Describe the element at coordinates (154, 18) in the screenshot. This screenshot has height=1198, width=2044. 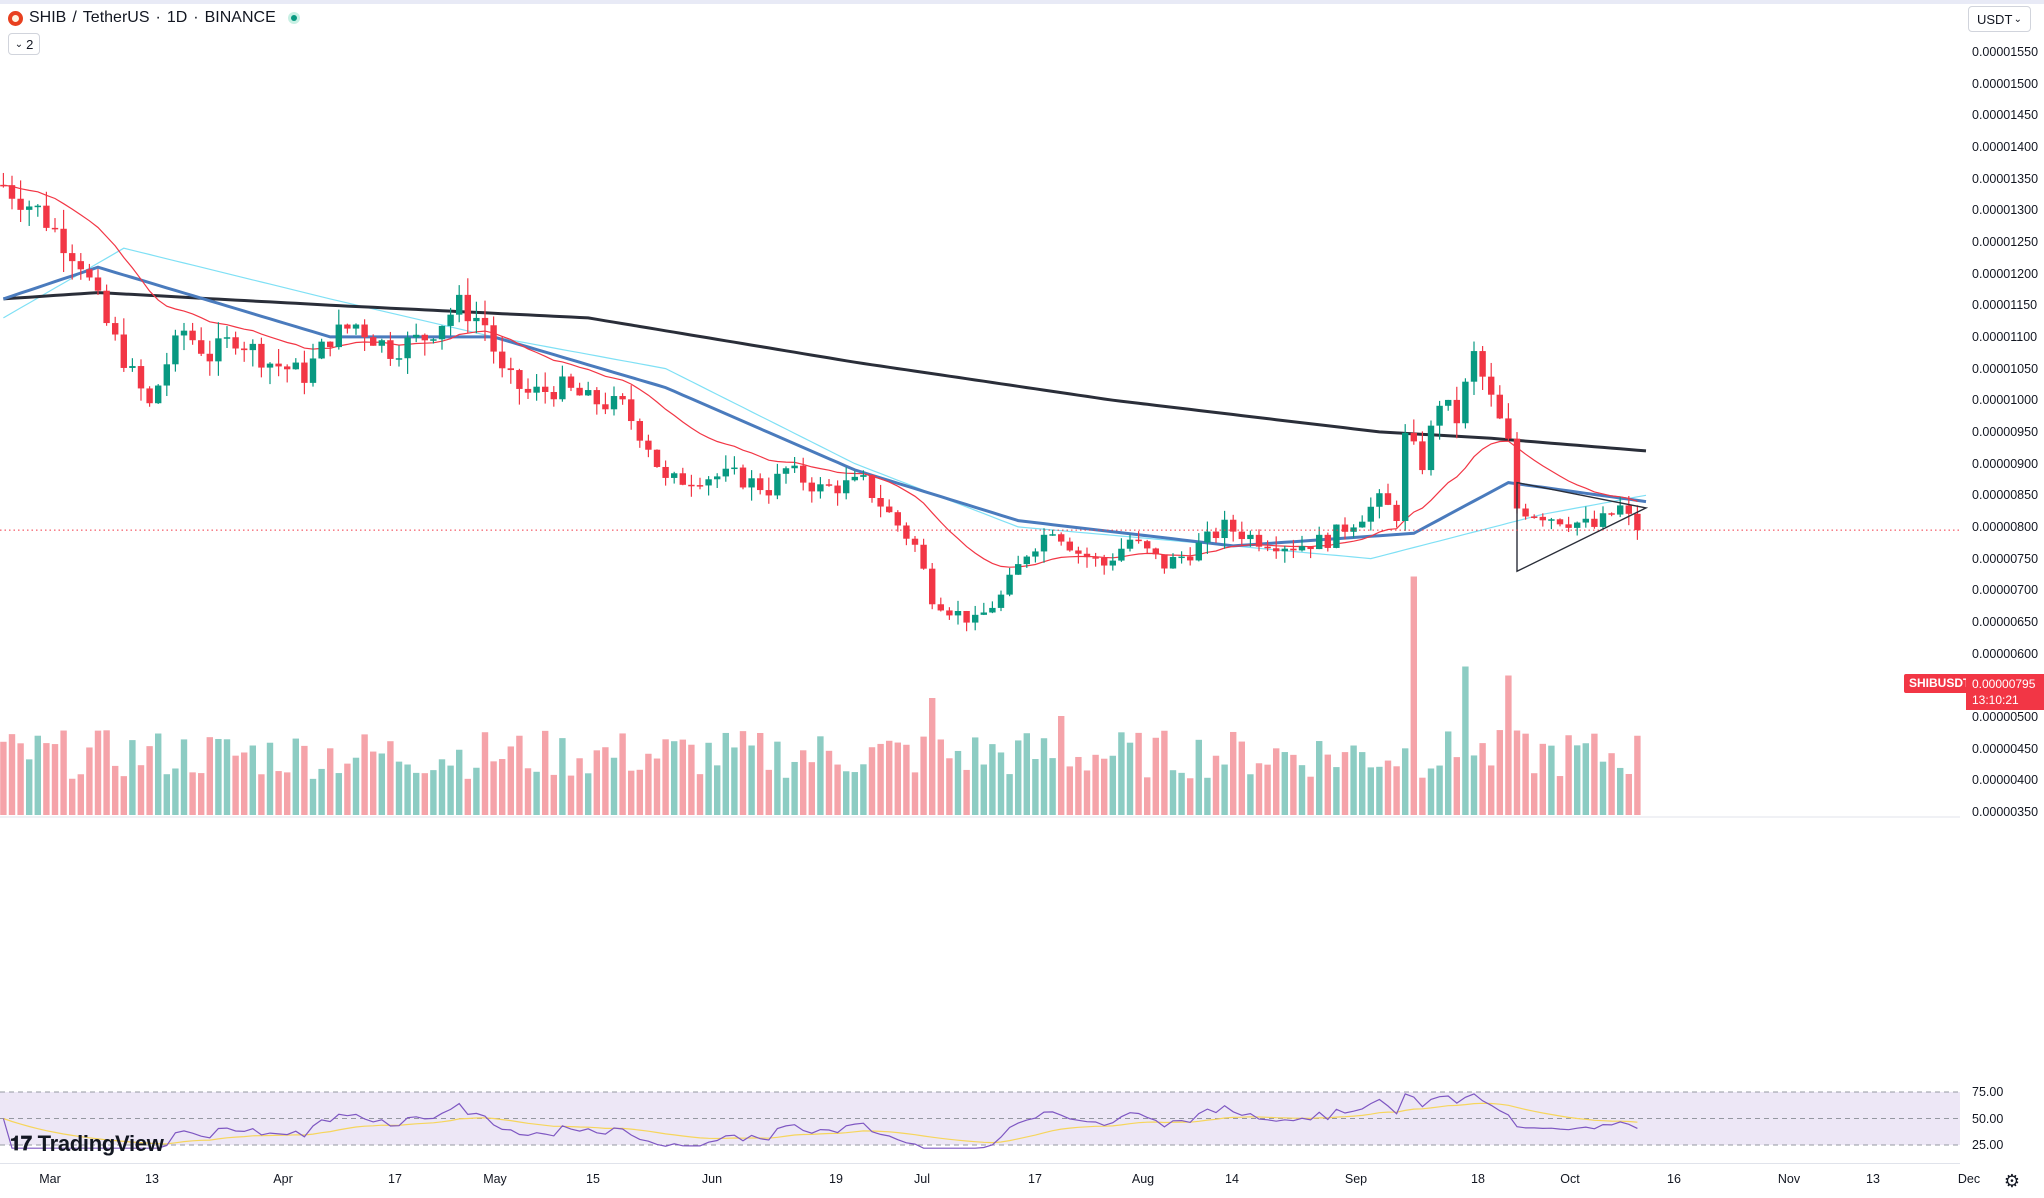
I see `symbol-title: SHIB / TetherUS · 1D · BINANCE` at that location.